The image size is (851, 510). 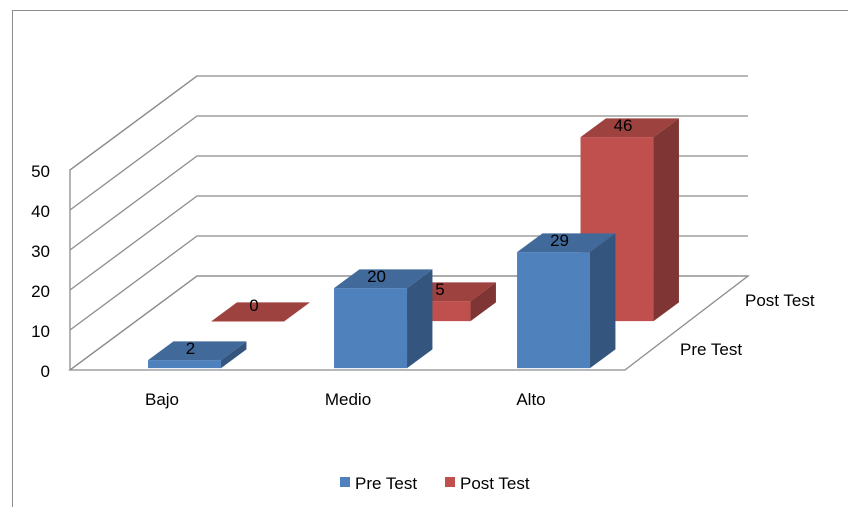 What do you see at coordinates (40, 171) in the screenshot?
I see `y-tick-label: 50` at bounding box center [40, 171].